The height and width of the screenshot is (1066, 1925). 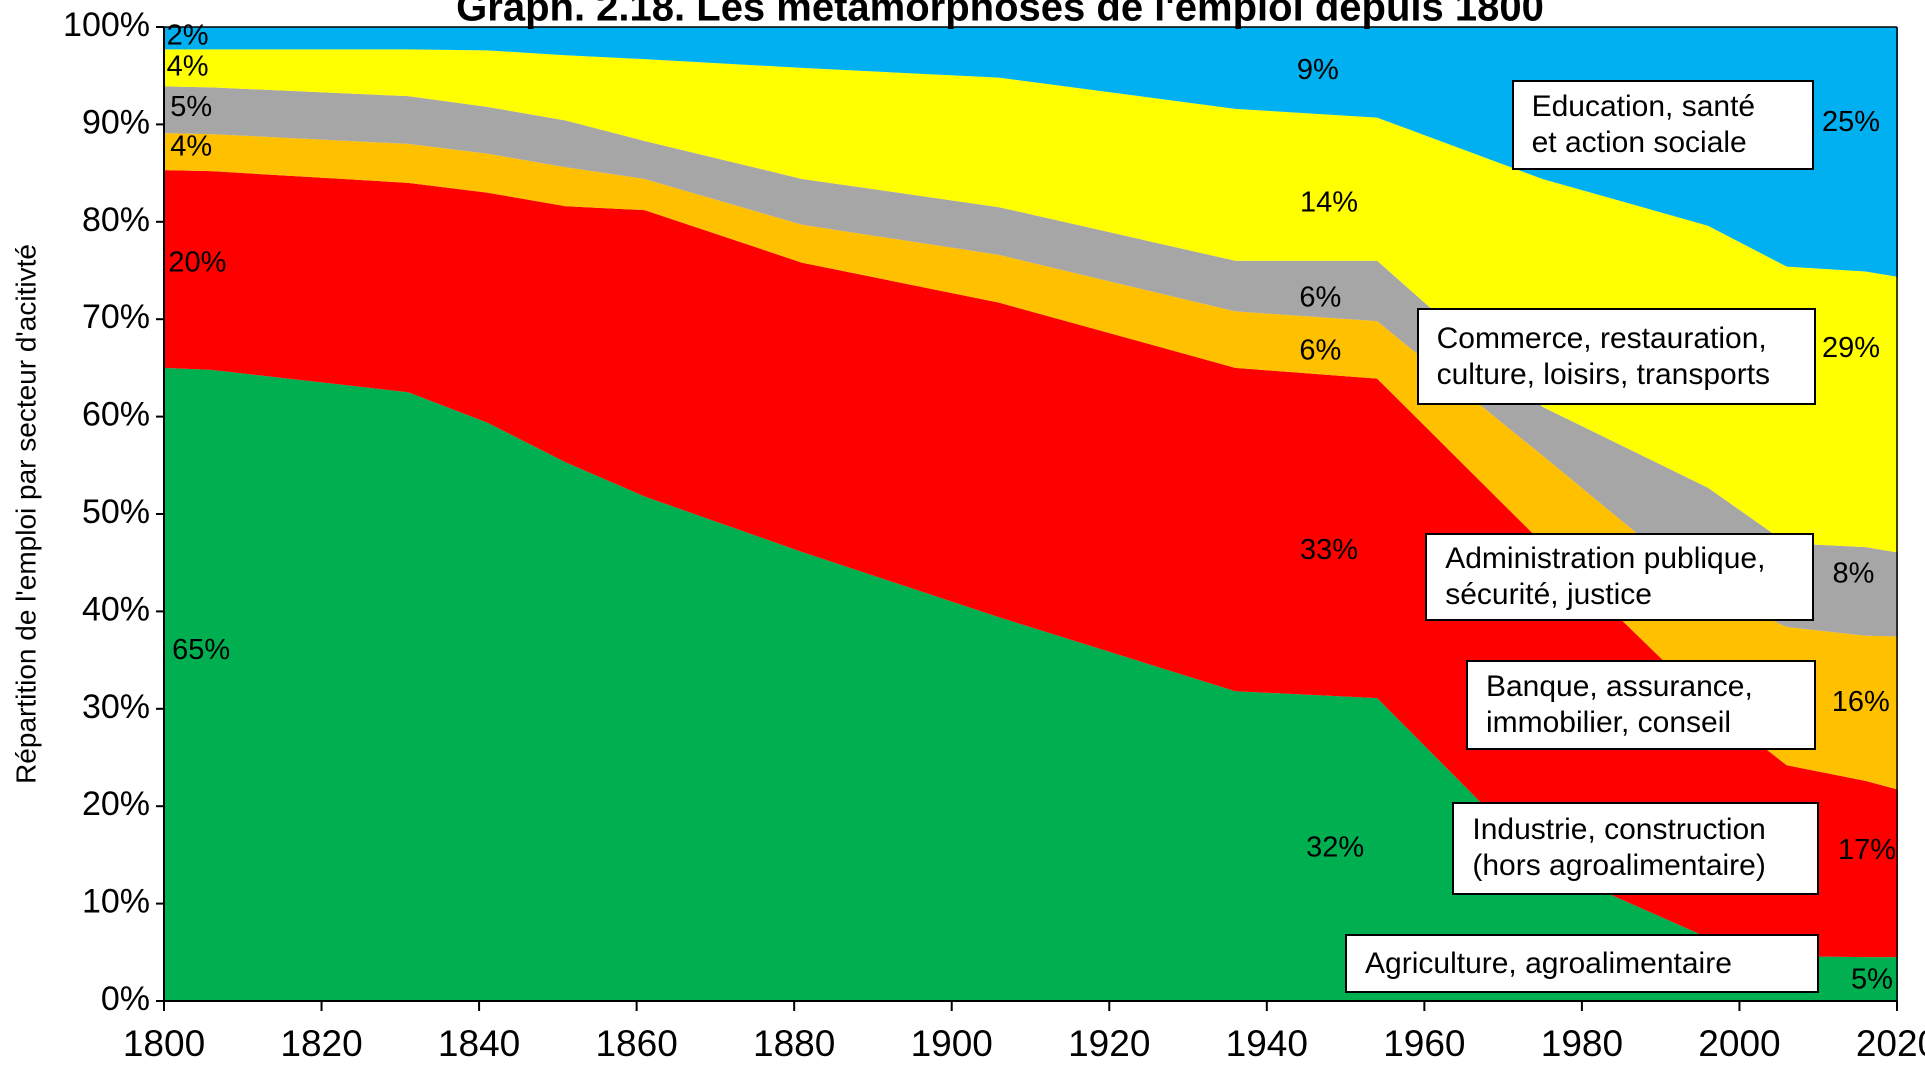 What do you see at coordinates (1267, 1043) in the screenshot?
I see `x-tick-label: 1940` at bounding box center [1267, 1043].